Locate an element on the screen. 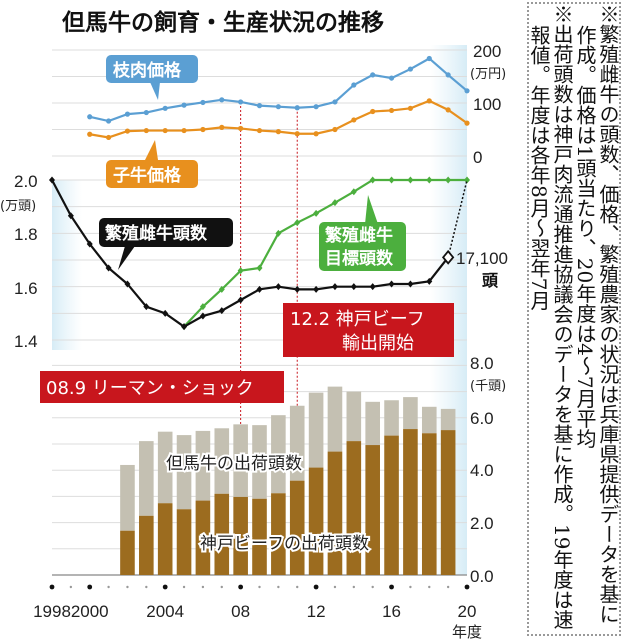 Image resolution: width=625 pixels, height=640 pixels. series-label: 子牛価格 is located at coordinates (147, 175).